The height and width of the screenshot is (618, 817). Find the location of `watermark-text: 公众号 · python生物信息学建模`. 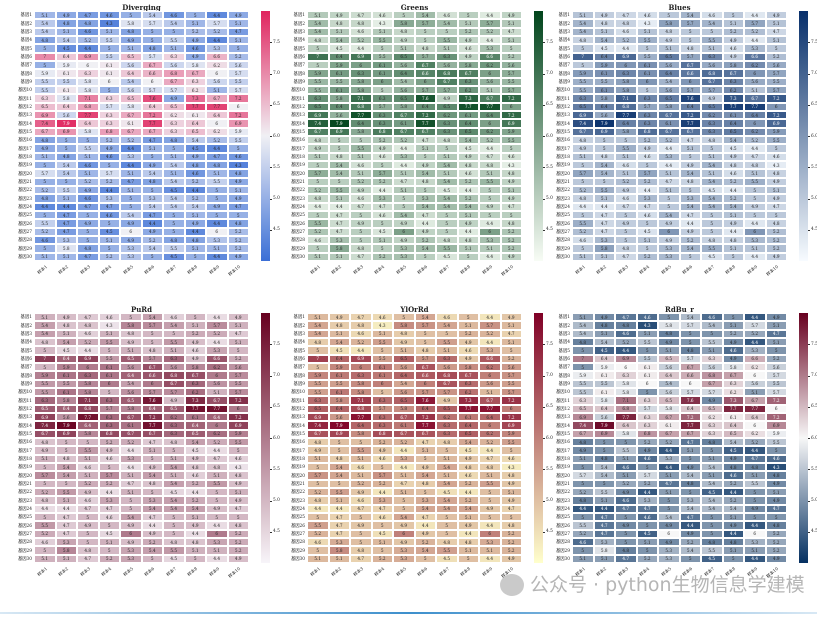

watermark-text: 公众号 · python生物信息学建模 is located at coordinates (667, 585).